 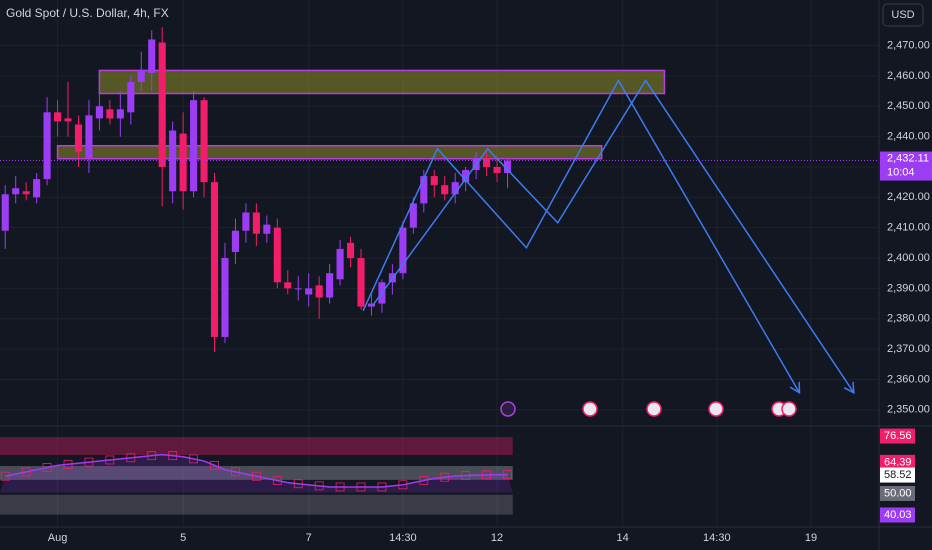 I want to click on y-tick-label: 2,440.00, so click(x=908, y=137).